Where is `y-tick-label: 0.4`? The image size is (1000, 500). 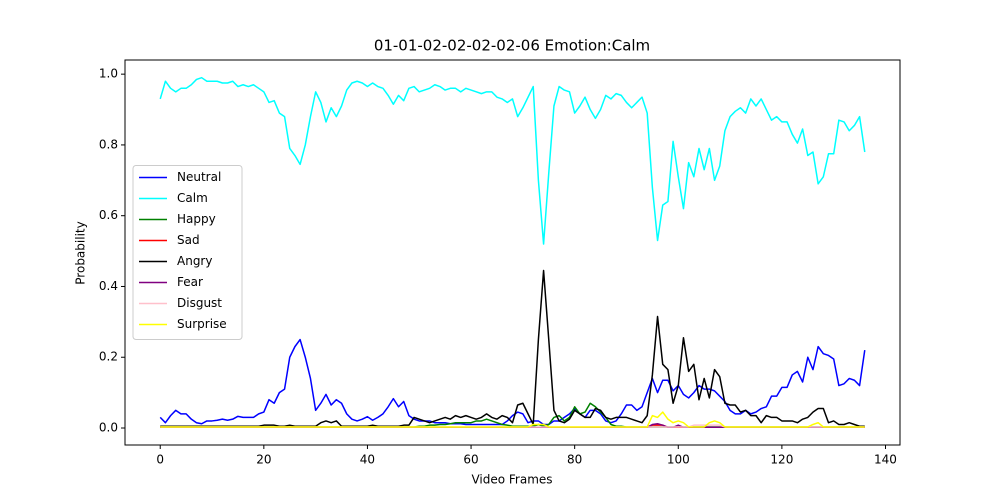 y-tick-label: 0.4 is located at coordinates (108, 286).